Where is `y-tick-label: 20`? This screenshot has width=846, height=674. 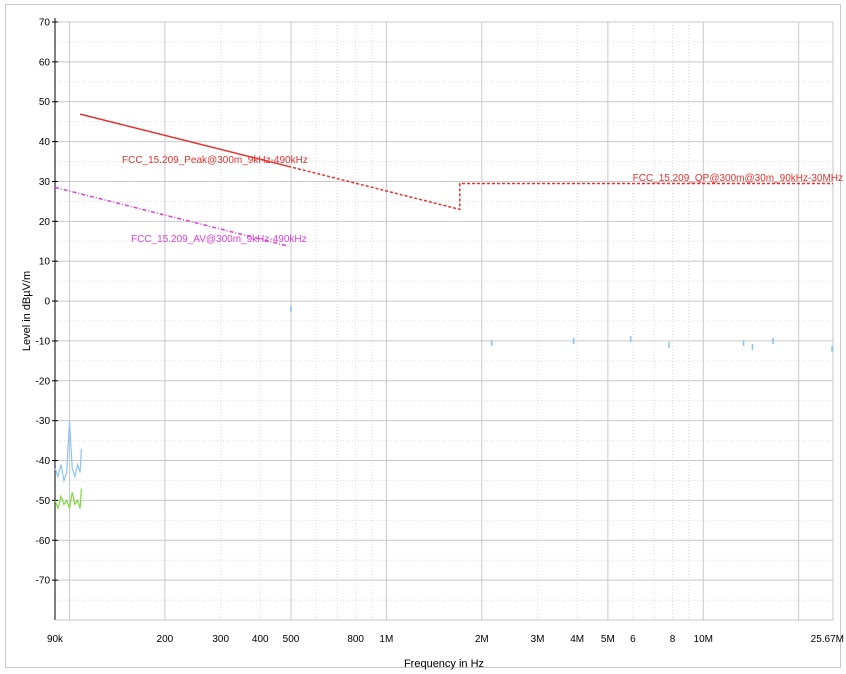 y-tick-label: 20 is located at coordinates (45, 222).